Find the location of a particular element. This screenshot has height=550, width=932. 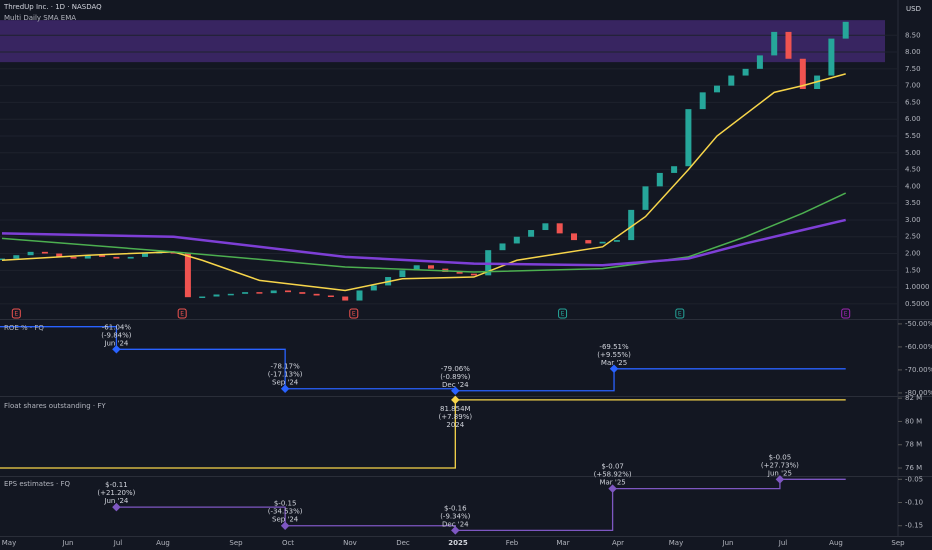

price-tick-label: 1.0000 is located at coordinates (917, 287).